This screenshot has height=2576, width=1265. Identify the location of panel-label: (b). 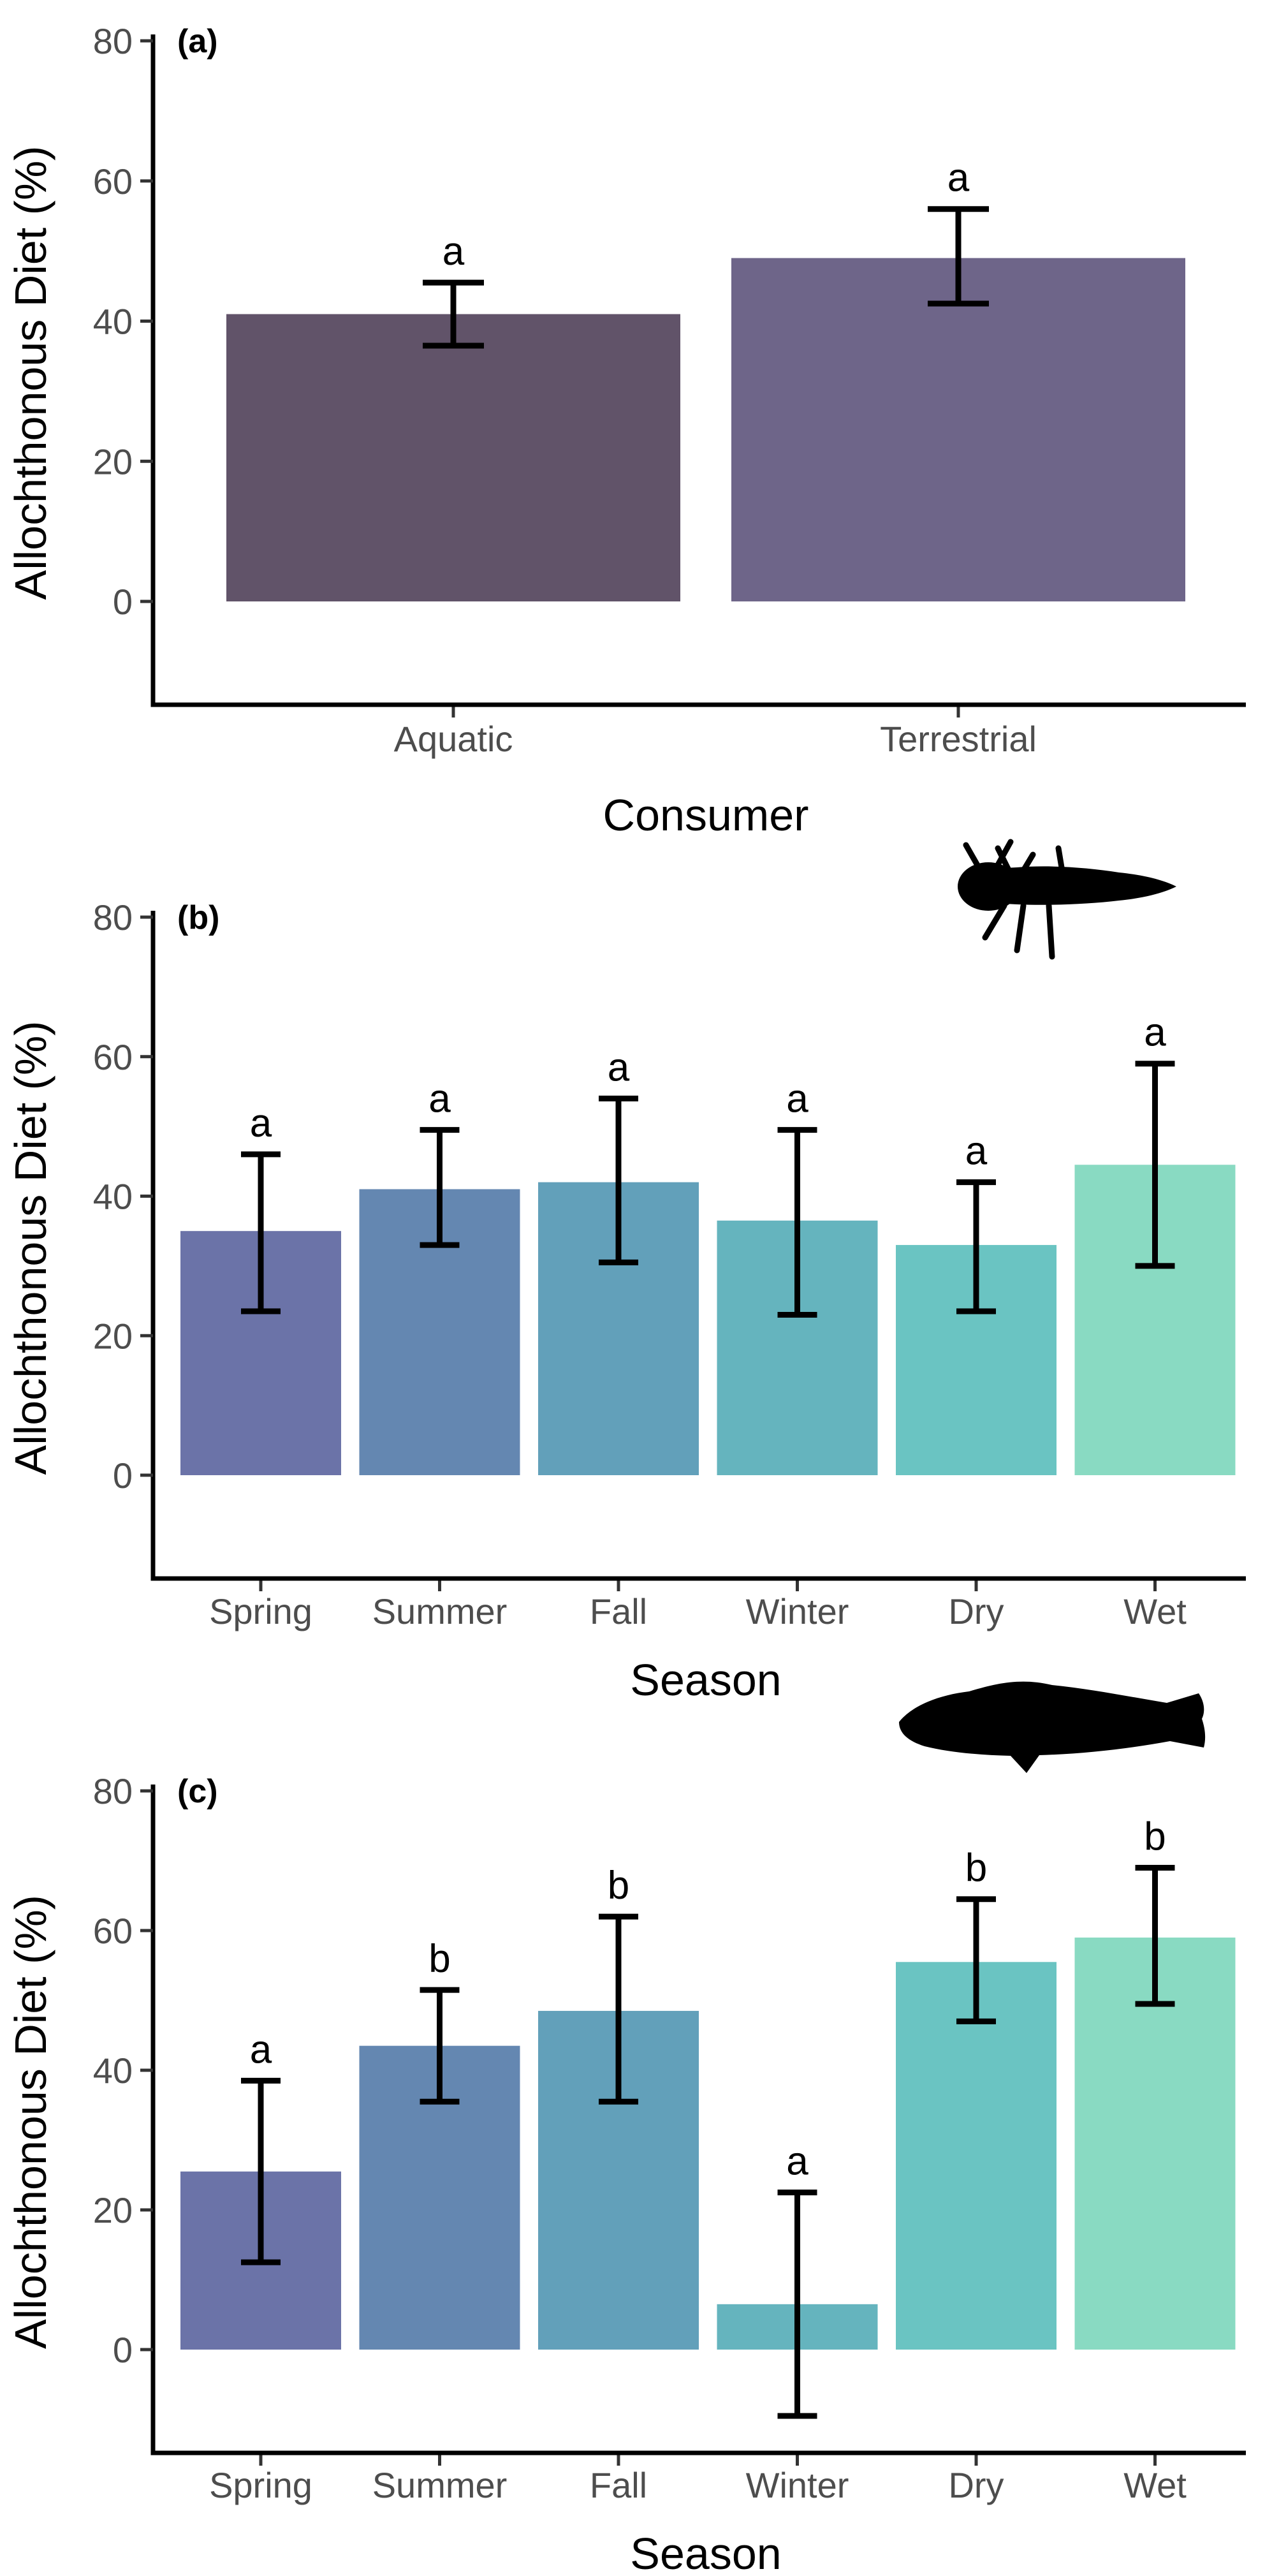
(198, 917).